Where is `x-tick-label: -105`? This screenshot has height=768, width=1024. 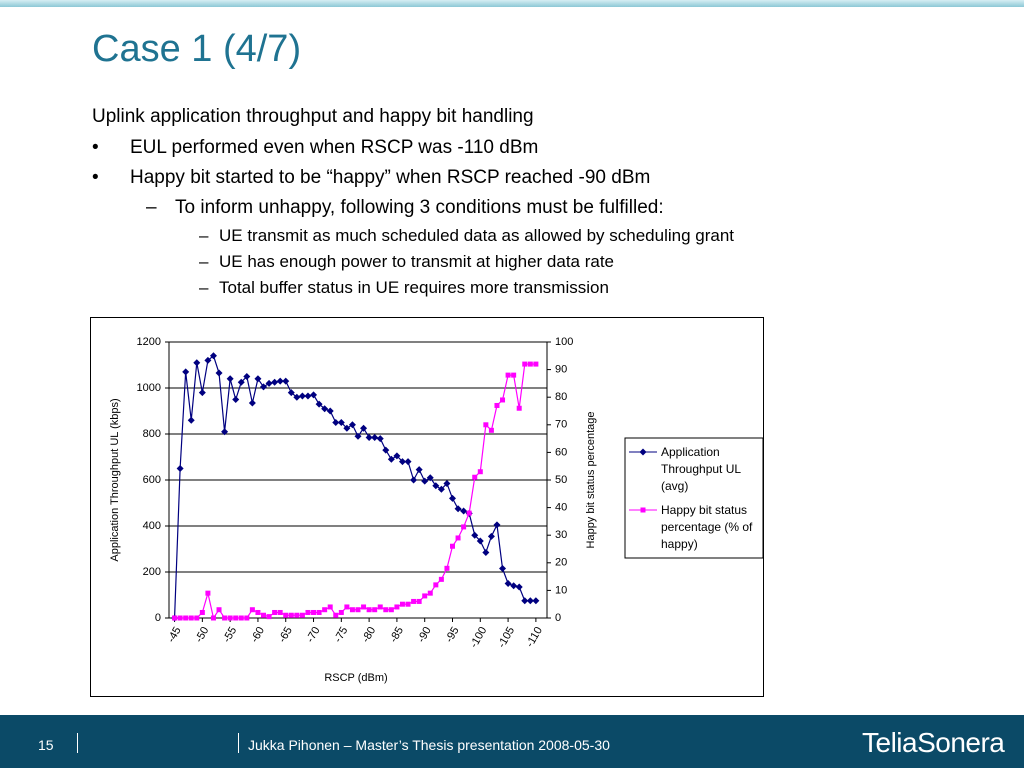
x-tick-label: -105 is located at coordinates (506, 637).